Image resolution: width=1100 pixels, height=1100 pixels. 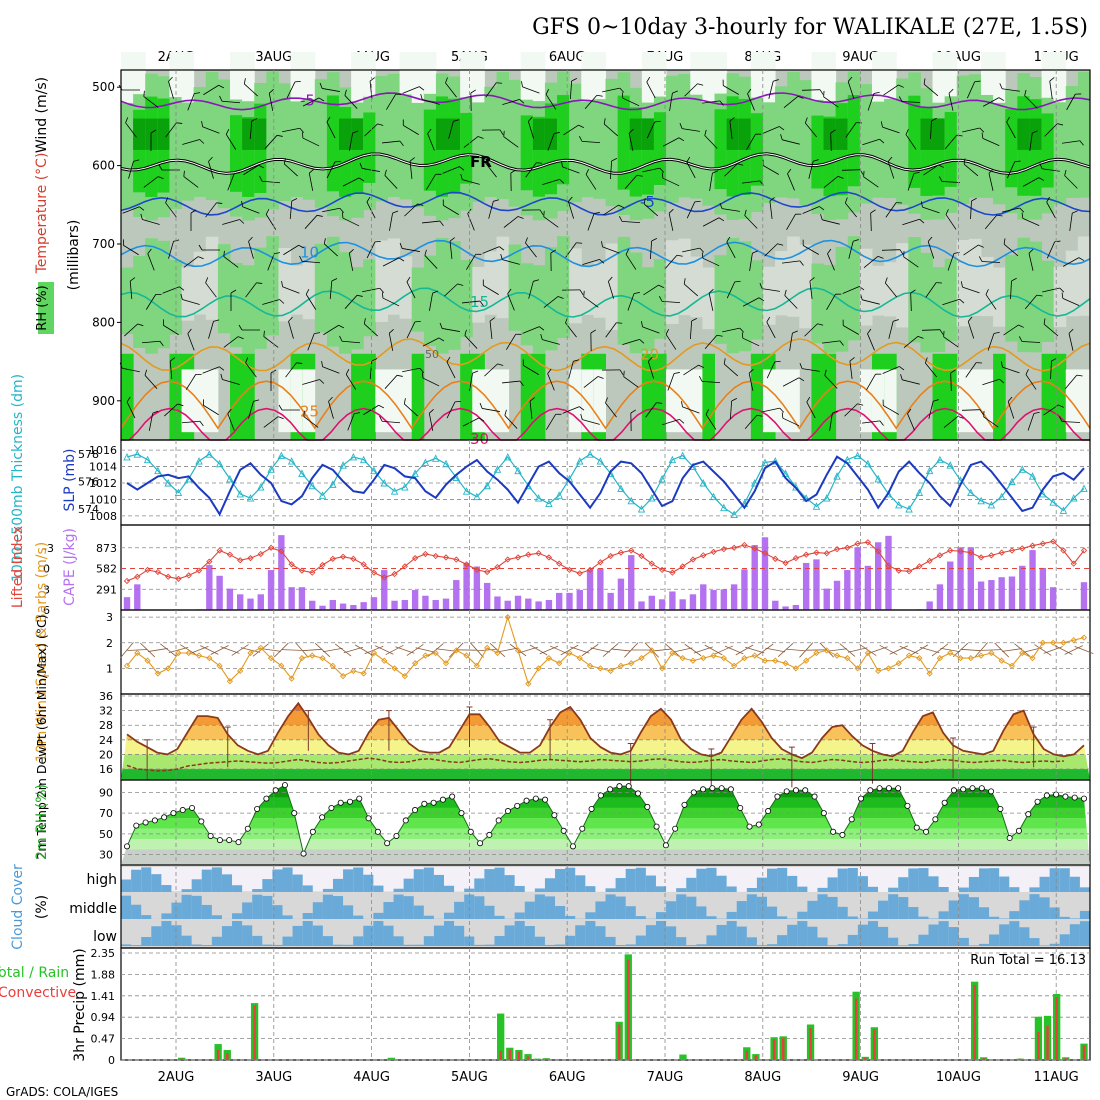 I want to click on date-label-bottom: 9AUG, so click(x=860, y=1077).